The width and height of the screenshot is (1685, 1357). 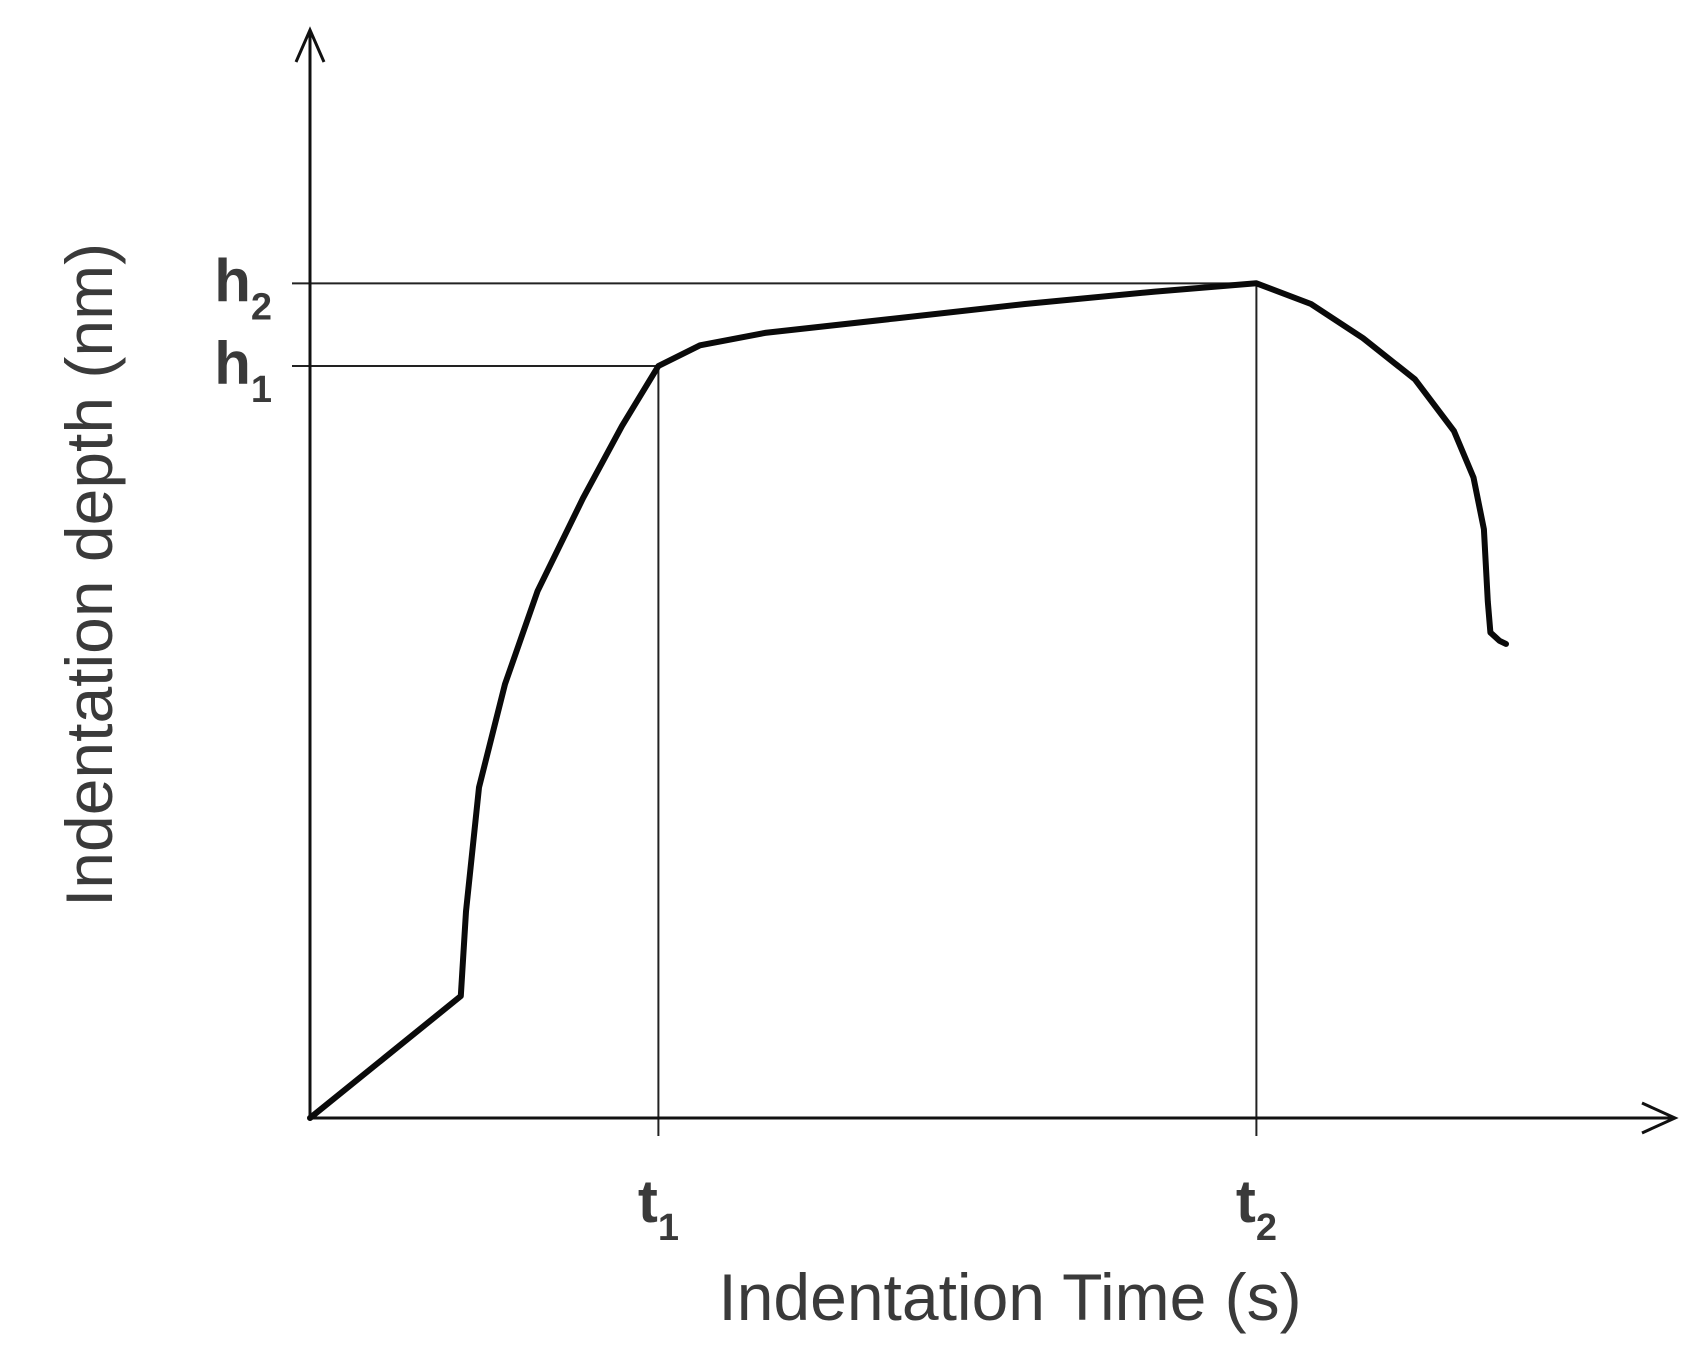 What do you see at coordinates (232, 363) in the screenshot?
I see `y-tick-label-h1-main: h` at bounding box center [232, 363].